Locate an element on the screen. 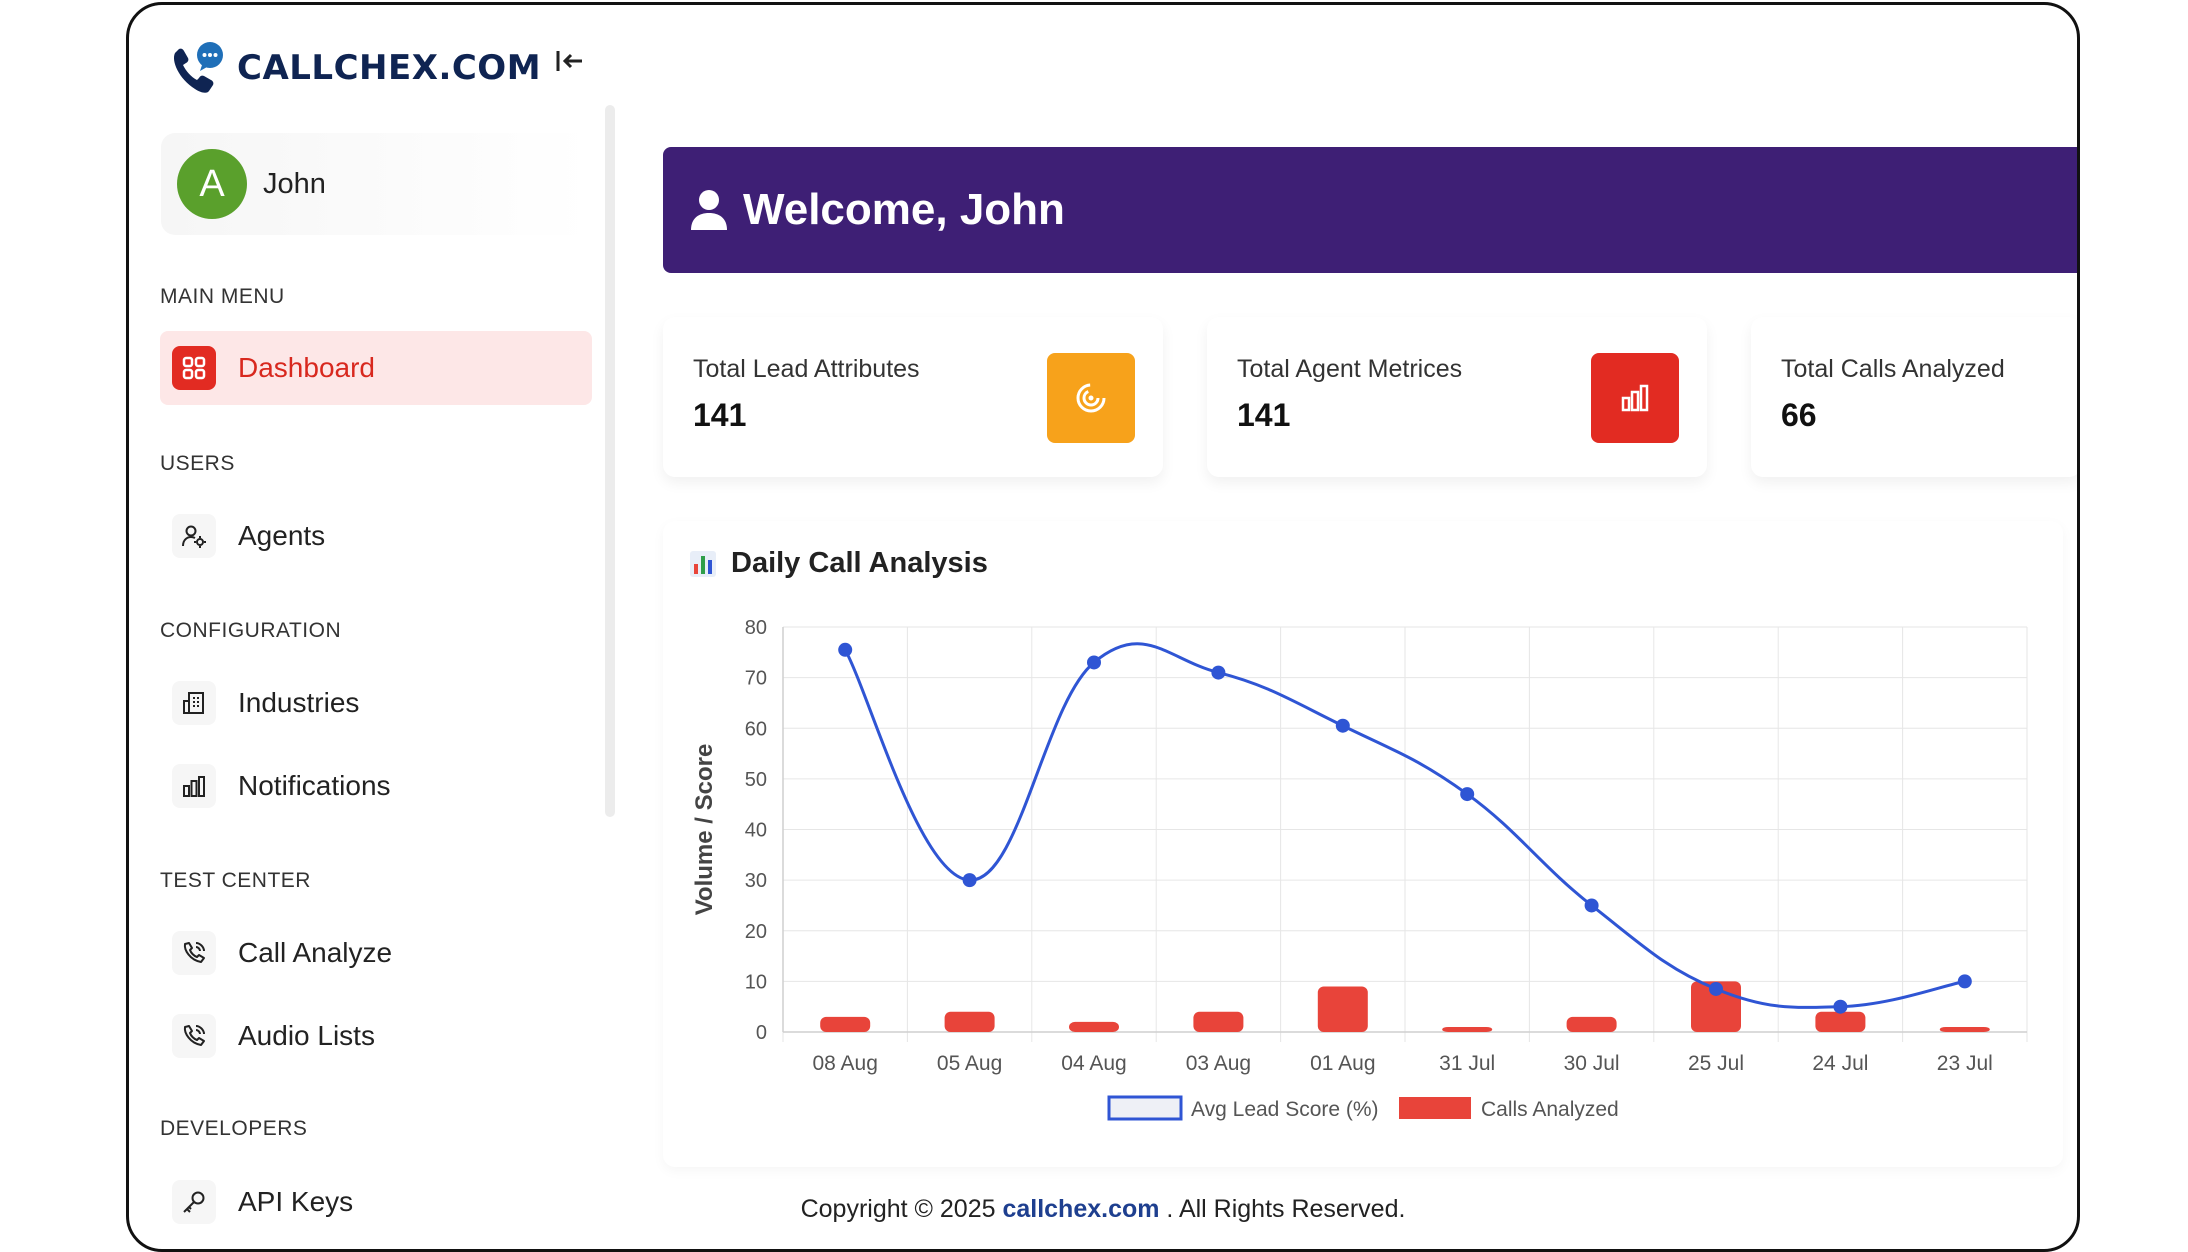 The image size is (2188, 1252). section-developers: DEVELOPERS is located at coordinates (234, 1128).